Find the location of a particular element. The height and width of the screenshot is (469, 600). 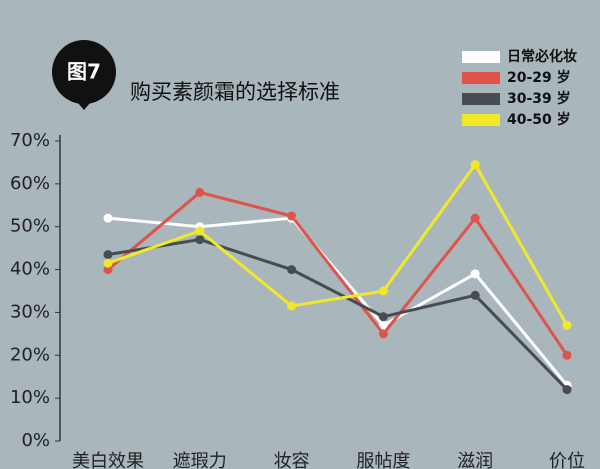

legend-label: 20-29 岁 is located at coordinates (539, 77).